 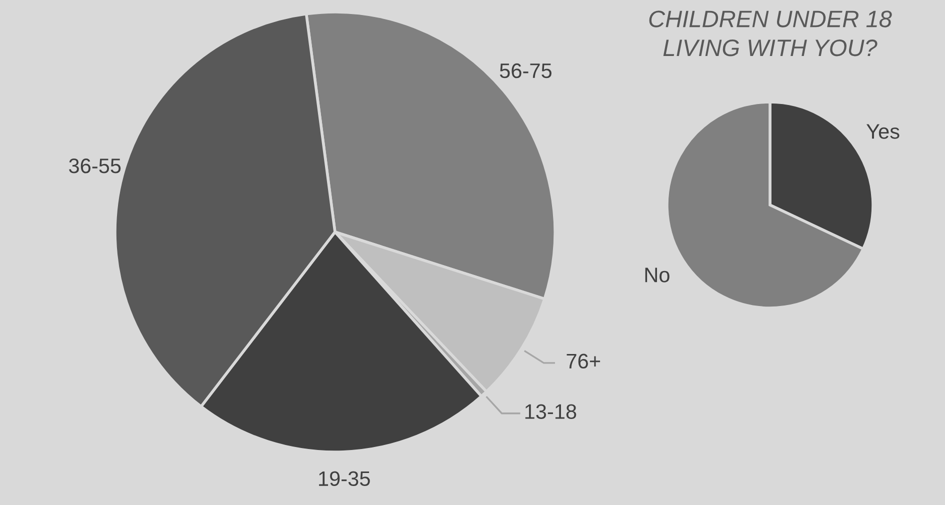 What do you see at coordinates (883, 131) in the screenshot?
I see `slice-label: Yes` at bounding box center [883, 131].